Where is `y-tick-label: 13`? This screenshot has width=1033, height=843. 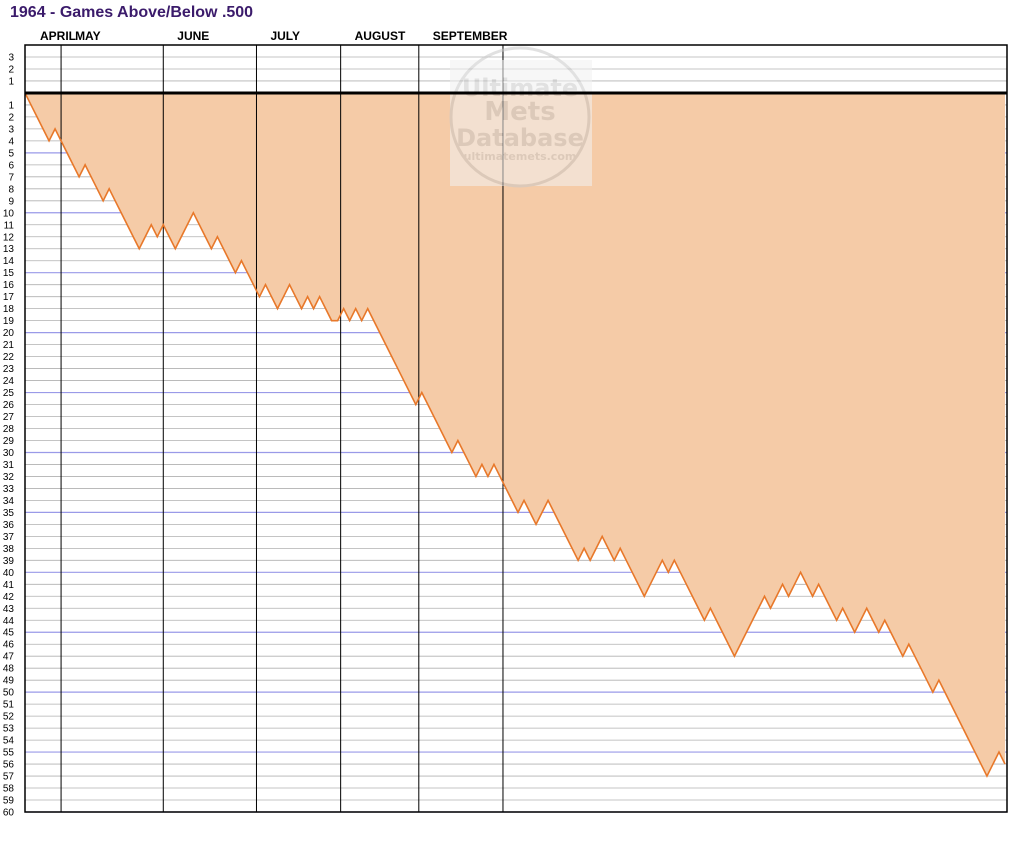 y-tick-label: 13 is located at coordinates (9, 249).